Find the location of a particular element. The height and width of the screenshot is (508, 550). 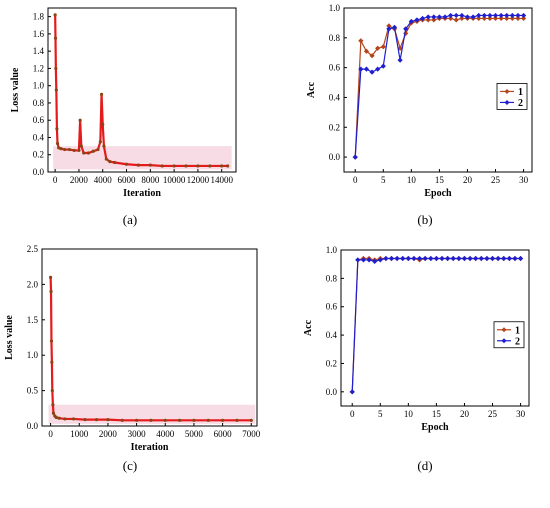

caption-b: (b) is located at coordinates (424, 219).